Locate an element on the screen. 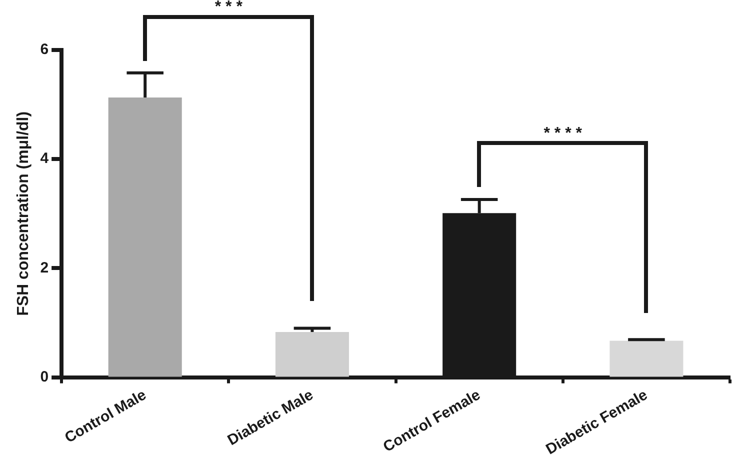 This screenshot has height=462, width=750. annotation: * * * * is located at coordinates (563, 133).